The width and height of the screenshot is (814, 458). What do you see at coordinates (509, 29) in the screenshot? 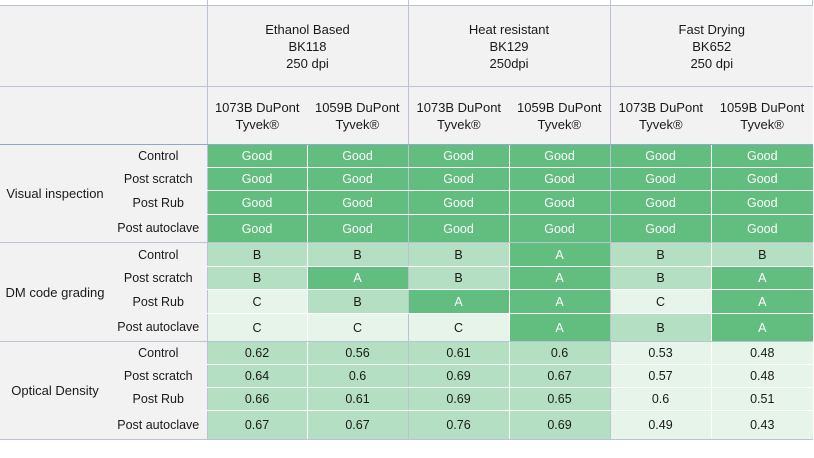
I see `group-title: Heat resistant` at bounding box center [509, 29].